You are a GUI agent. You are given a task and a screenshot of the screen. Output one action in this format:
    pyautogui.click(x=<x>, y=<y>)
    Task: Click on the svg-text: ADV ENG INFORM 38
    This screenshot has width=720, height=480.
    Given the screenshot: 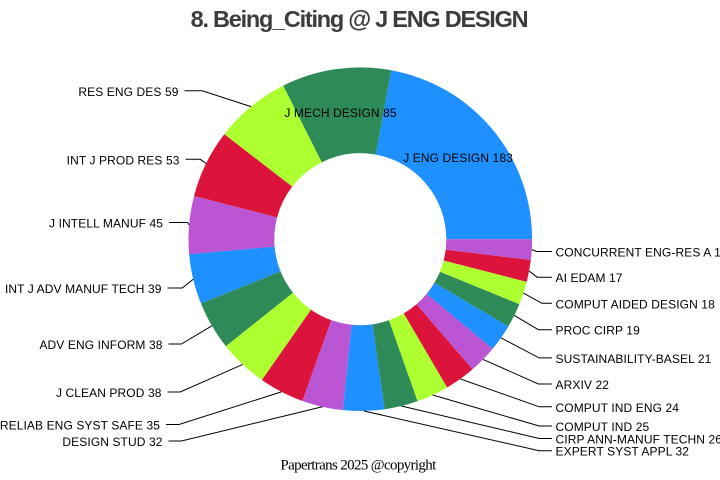 What is the action you would take?
    pyautogui.click(x=100, y=345)
    